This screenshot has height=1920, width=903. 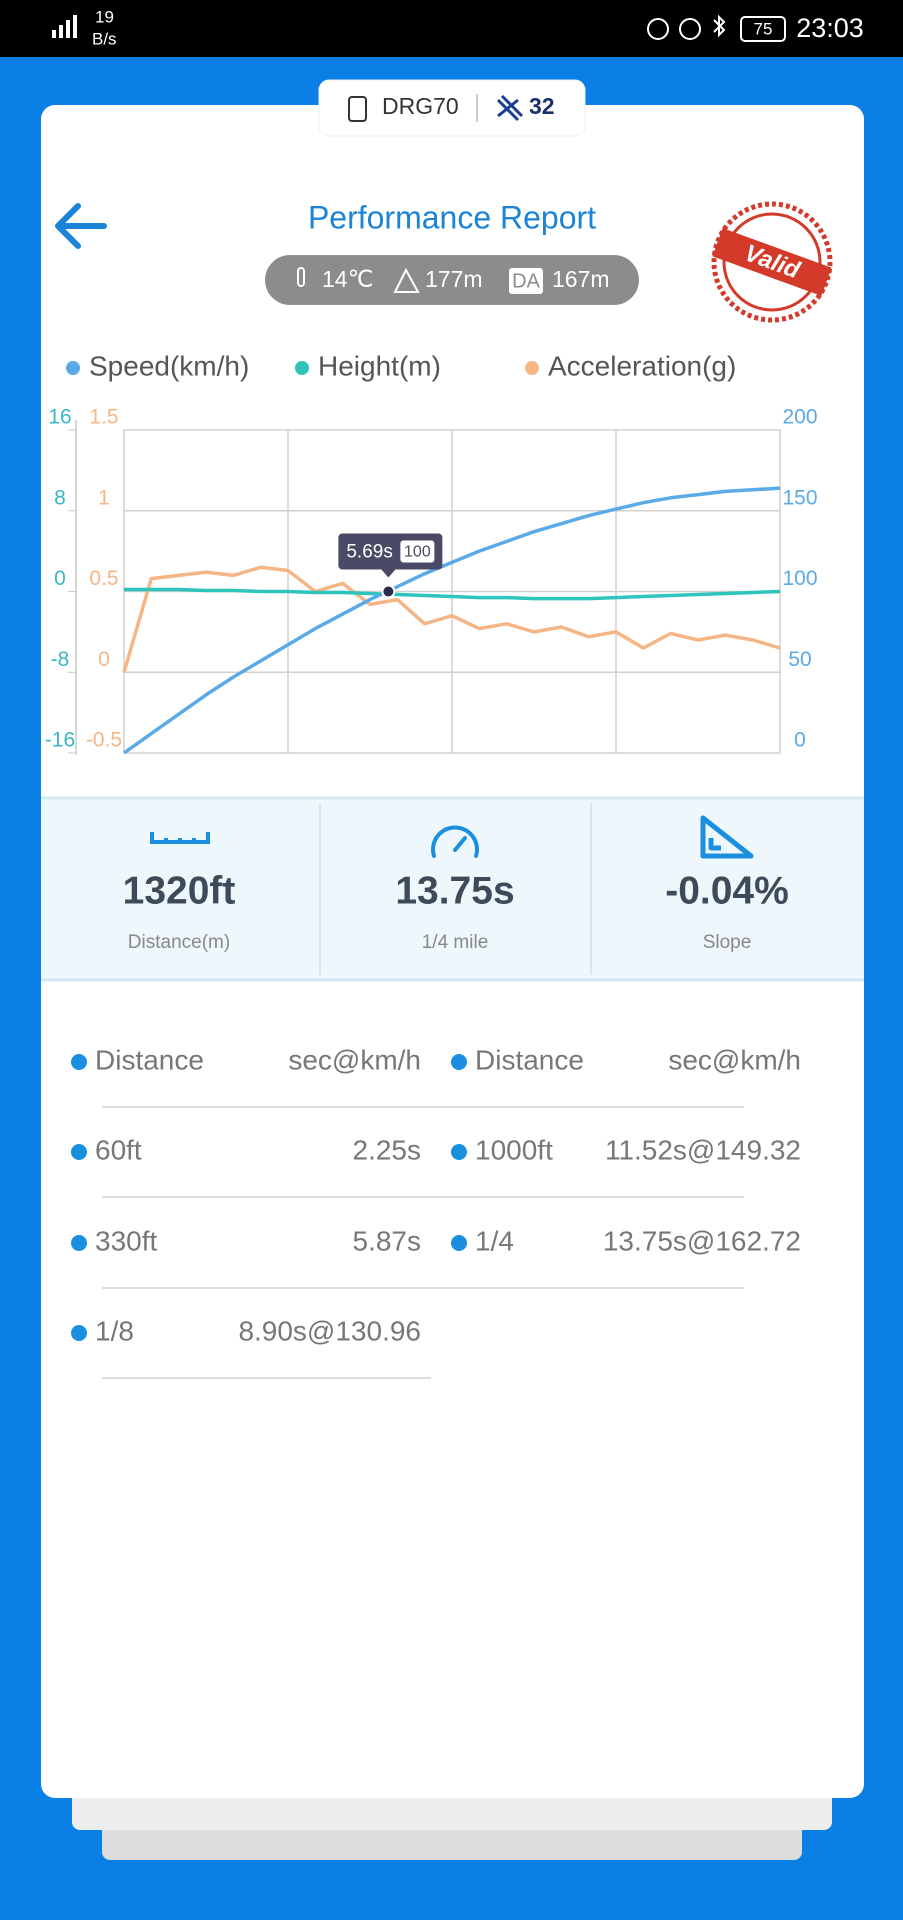 What do you see at coordinates (169, 365) in the screenshot?
I see `legend-label: Speed(km/h)` at bounding box center [169, 365].